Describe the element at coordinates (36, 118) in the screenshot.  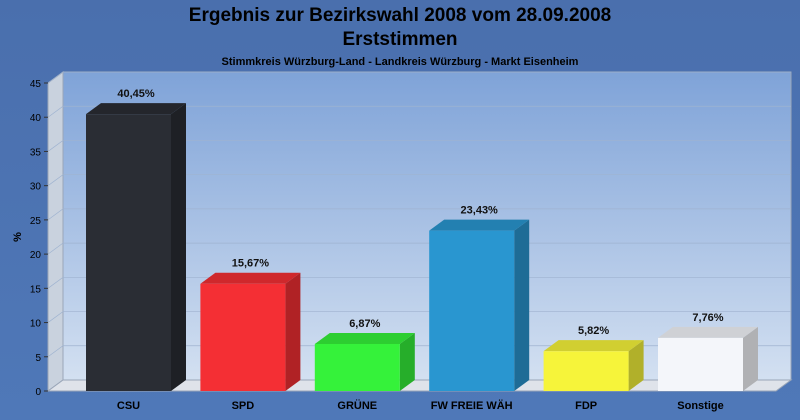
I see `y-tick-label: 40` at that location.